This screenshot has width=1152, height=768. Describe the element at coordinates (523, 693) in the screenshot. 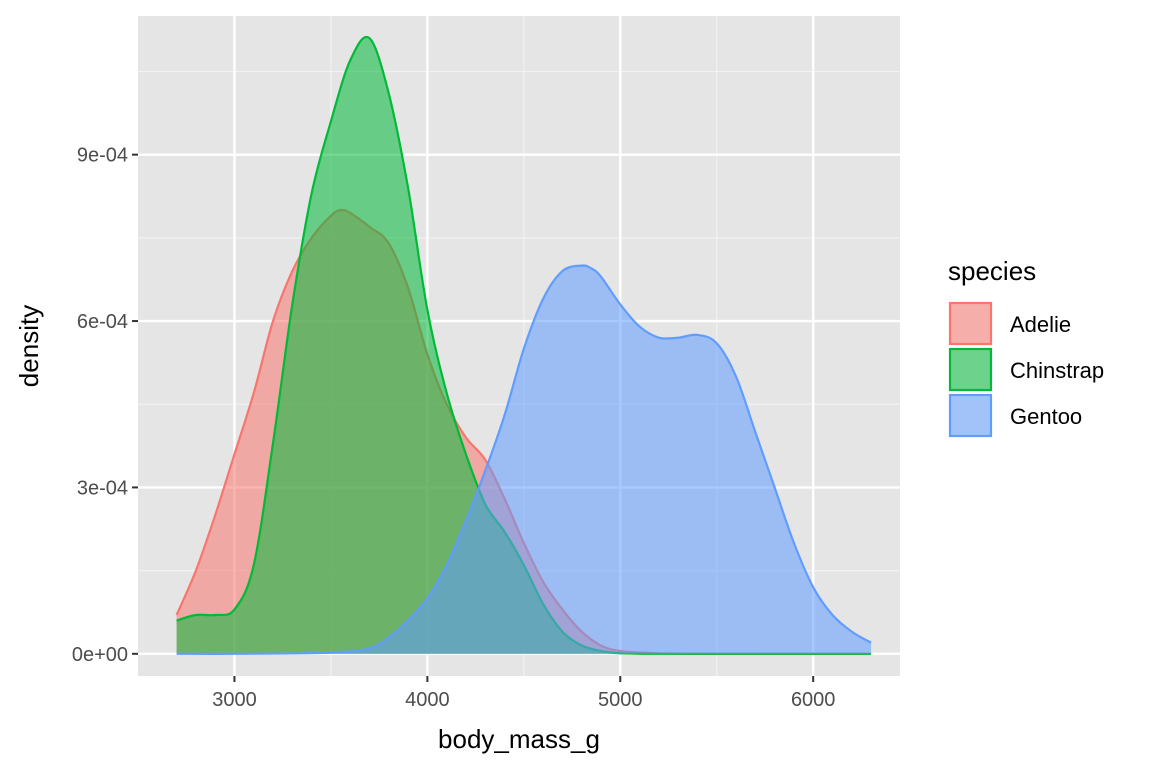

I see `x-axis: 3000 4000 5000 6000` at that location.